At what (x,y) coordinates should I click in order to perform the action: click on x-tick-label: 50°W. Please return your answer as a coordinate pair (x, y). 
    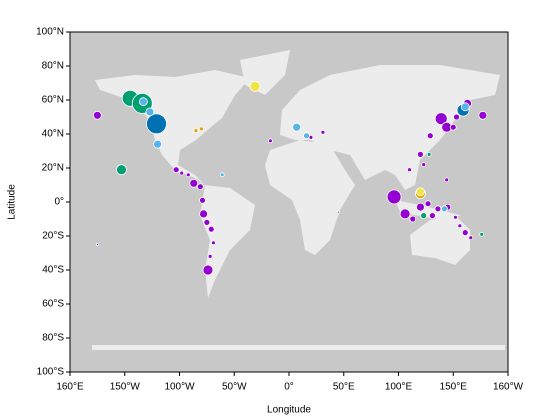
    Looking at the image, I should click on (234, 387).